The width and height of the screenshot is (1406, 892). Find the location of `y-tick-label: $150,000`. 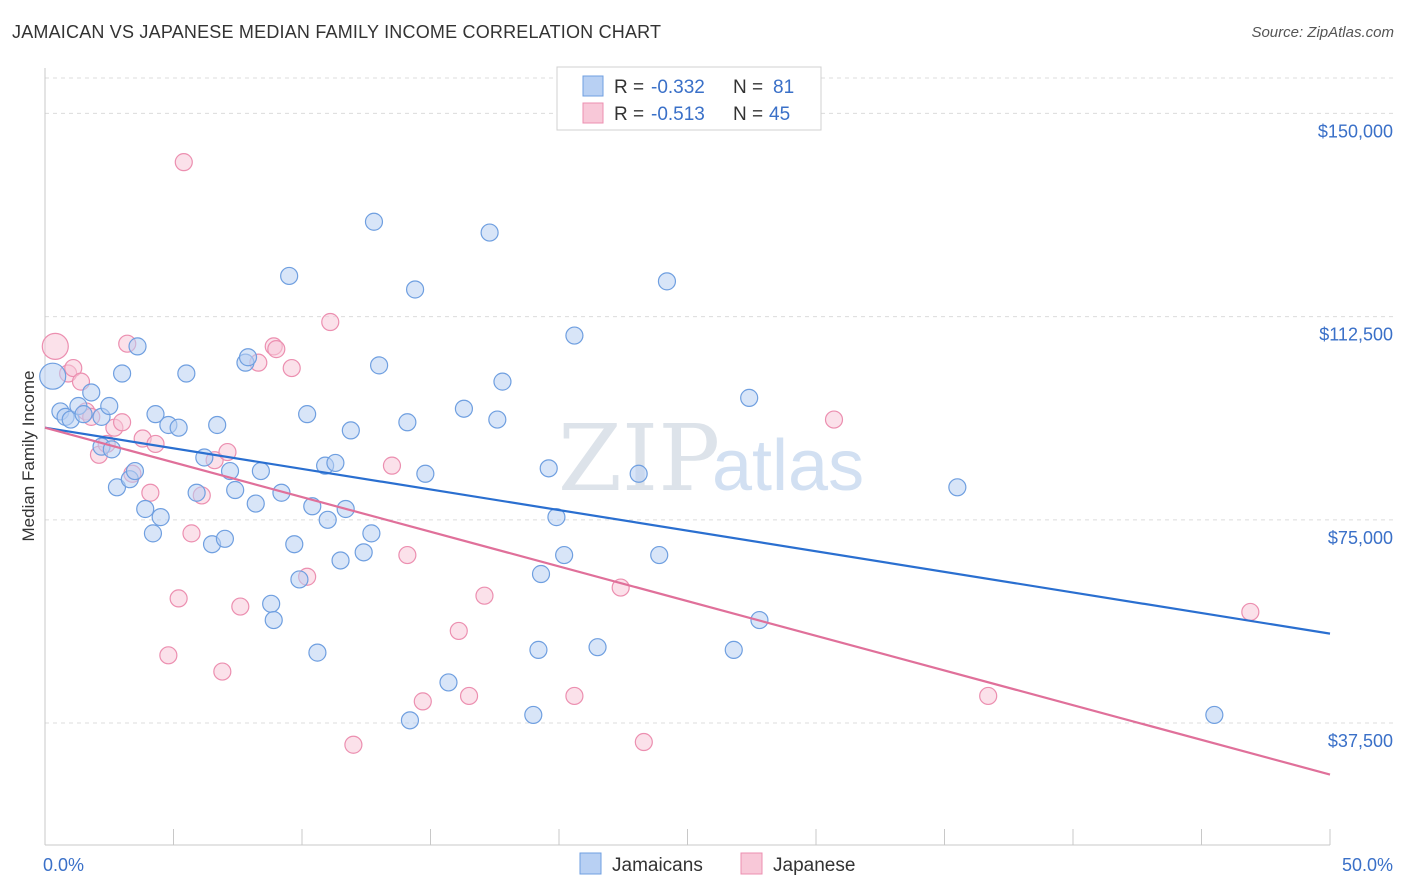

y-tick-label: $150,000 is located at coordinates (1355, 131).